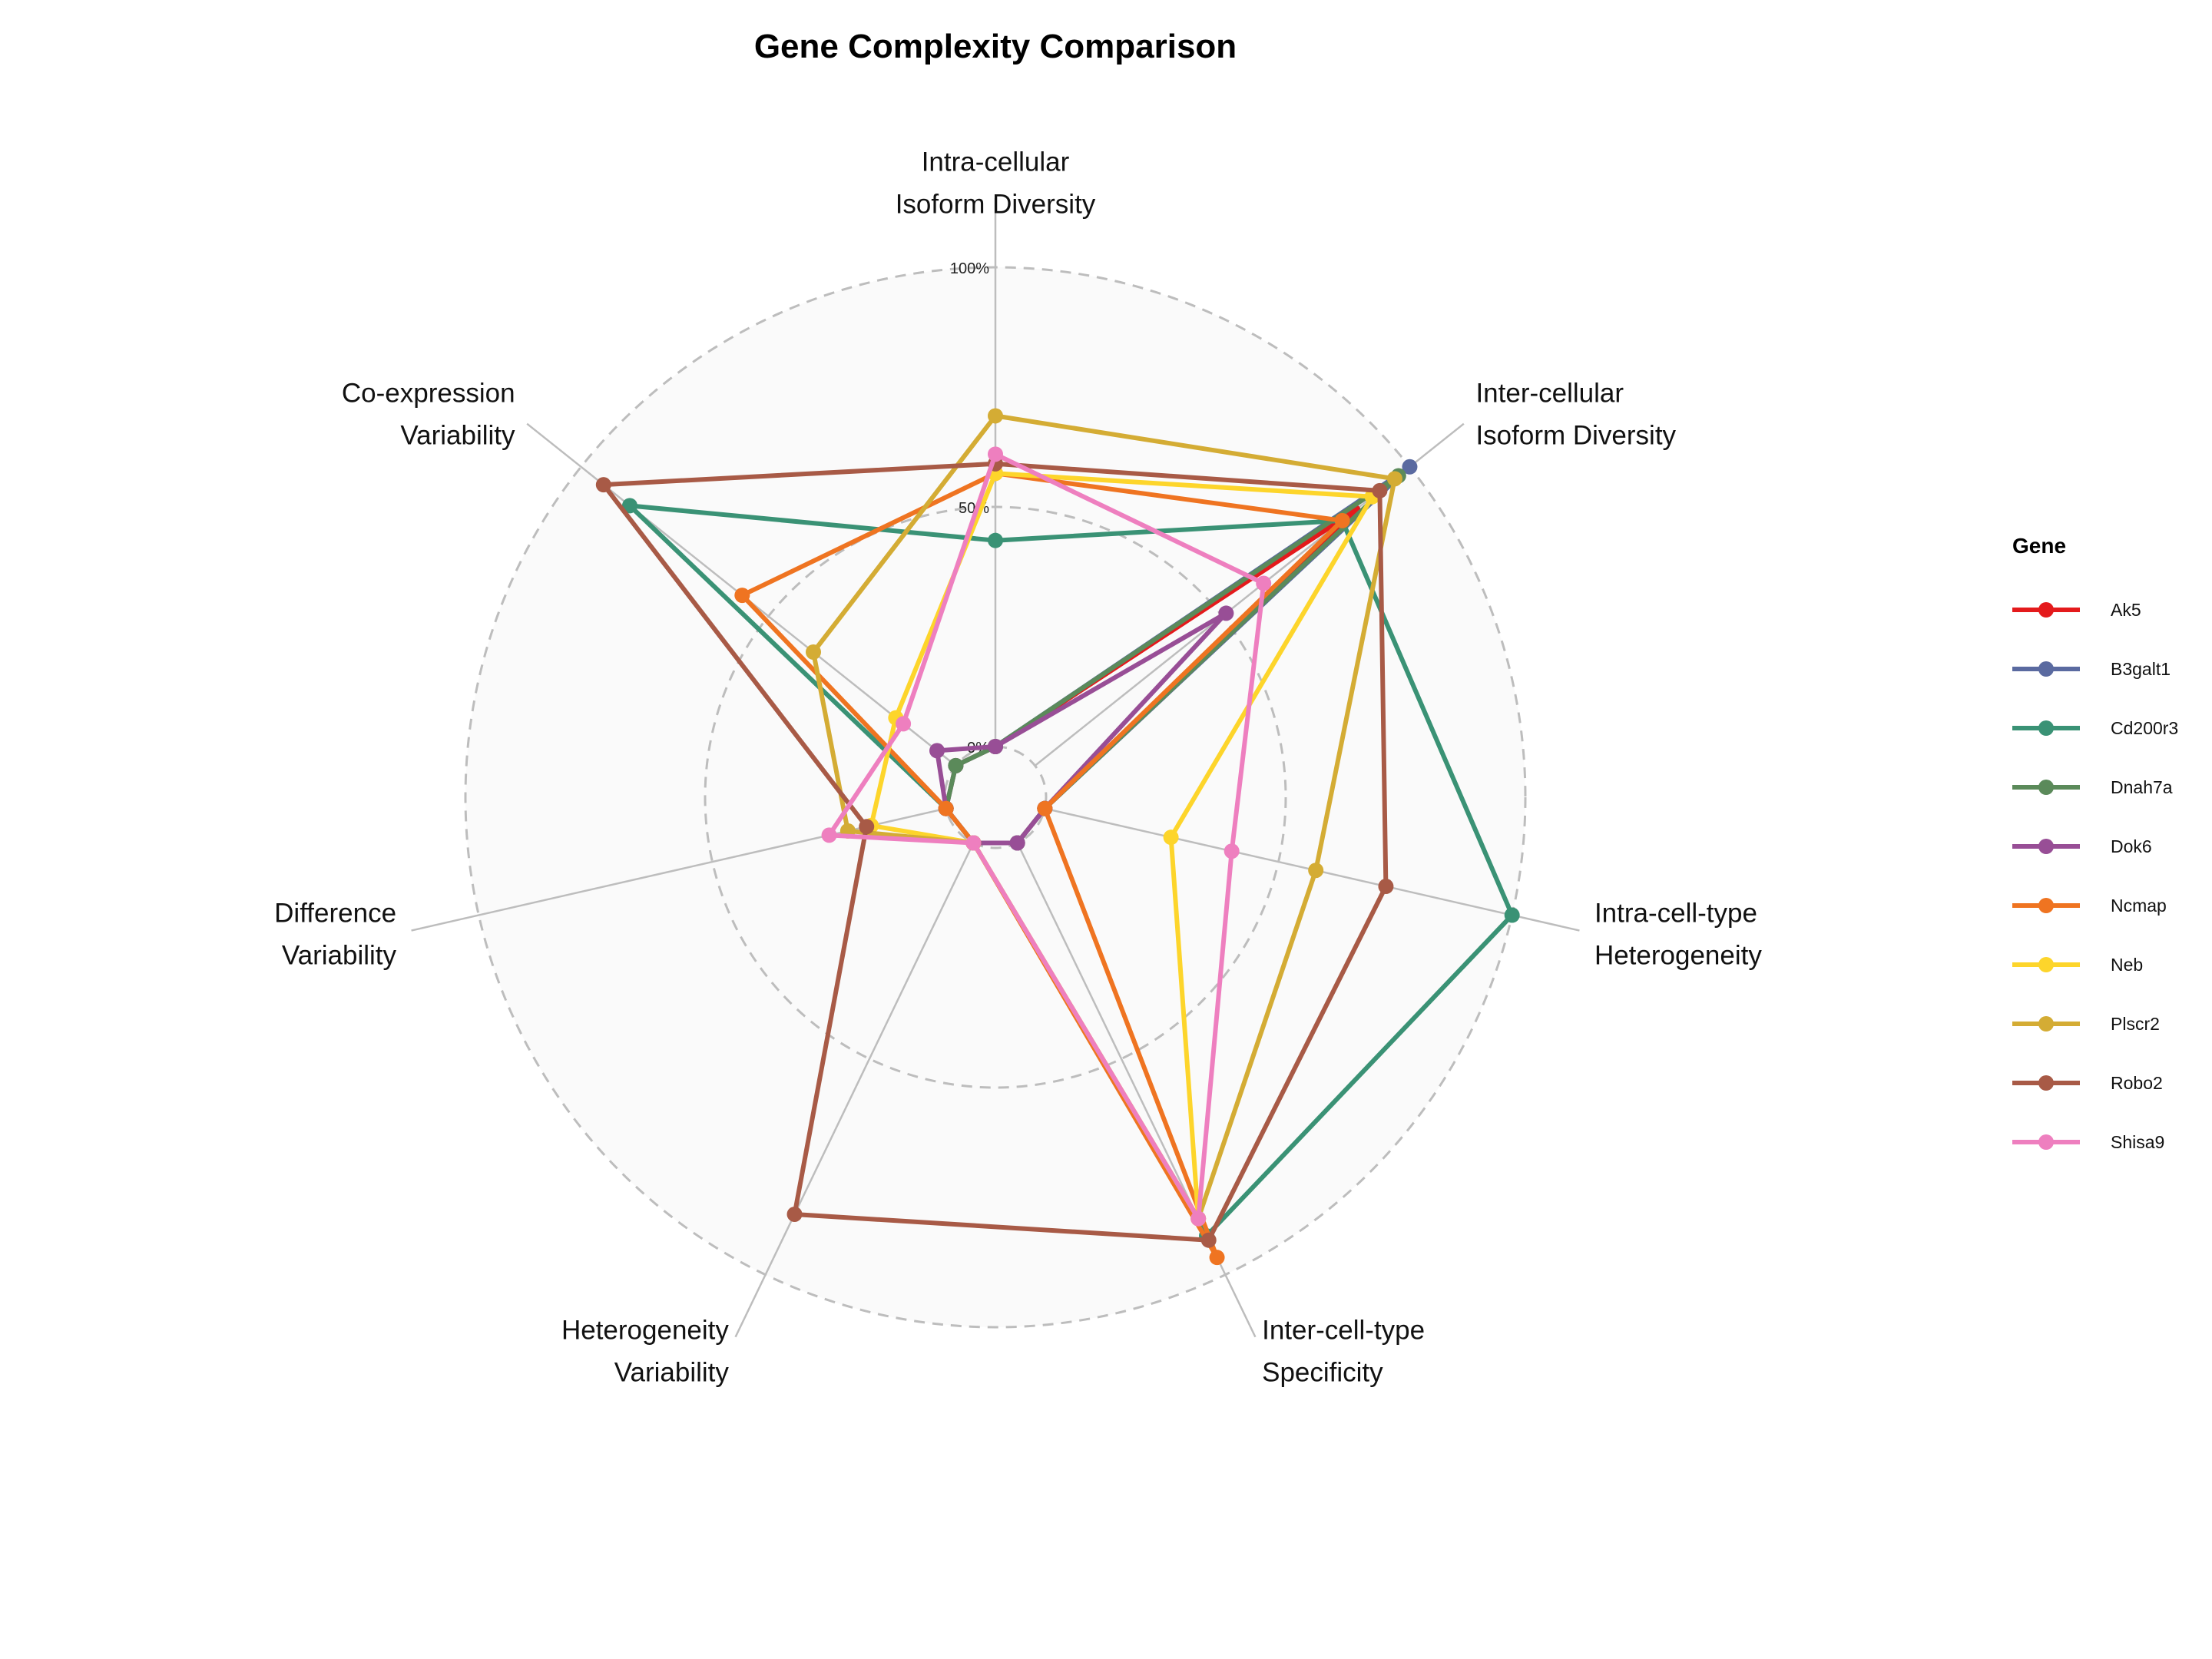 The height and width of the screenshot is (1659, 2212). What do you see at coordinates (2095, 728) in the screenshot?
I see `legend-item-cd200r3: Cd200r3` at bounding box center [2095, 728].